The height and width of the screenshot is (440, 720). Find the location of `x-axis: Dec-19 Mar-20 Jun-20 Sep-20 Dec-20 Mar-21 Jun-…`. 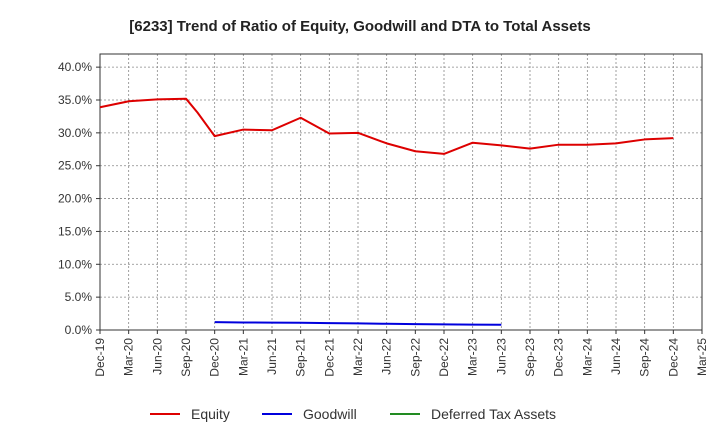

x-axis: Dec-19 Mar-20 Jun-20 Sep-20 Dec-20 Mar-21 Jun-… is located at coordinates (401, 353).